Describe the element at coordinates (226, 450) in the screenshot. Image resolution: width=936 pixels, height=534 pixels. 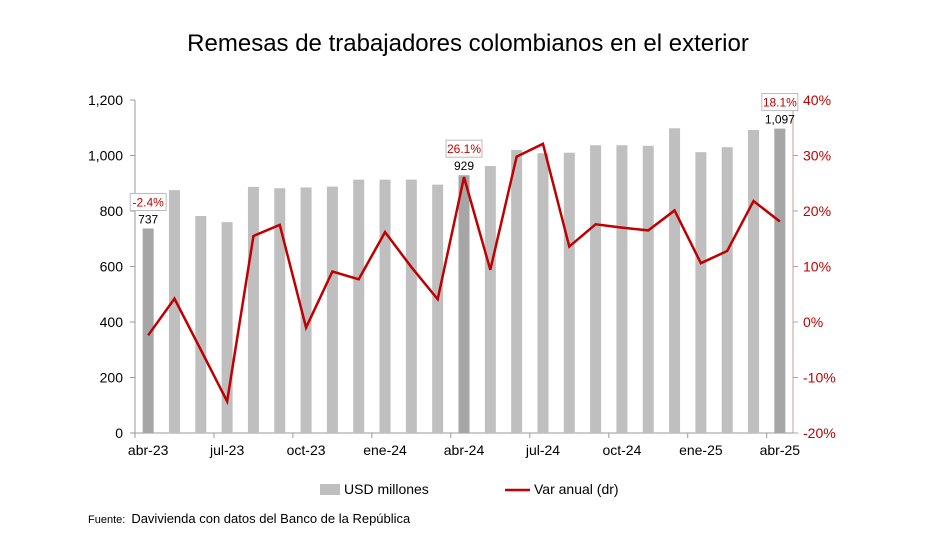
I see `x-tick-label: jul-23` at that location.